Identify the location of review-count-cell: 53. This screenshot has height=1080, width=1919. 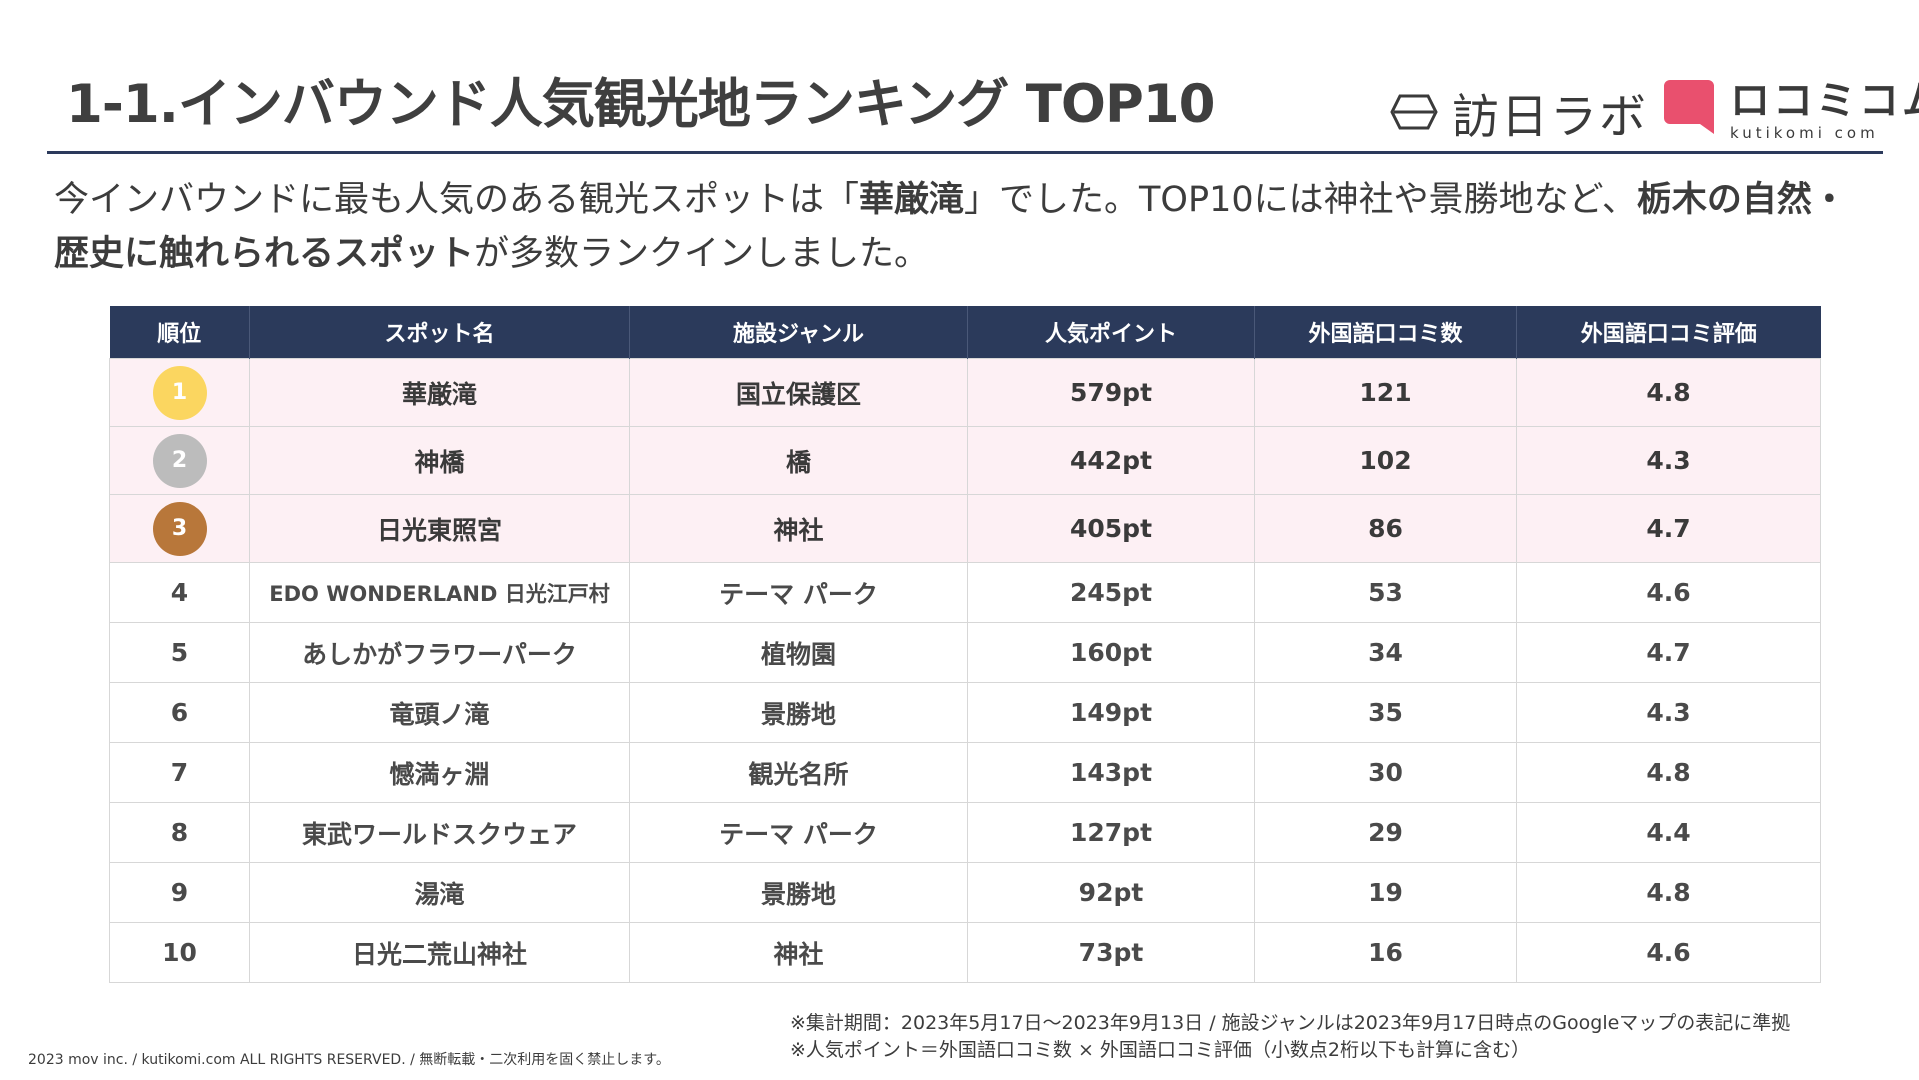
(1385, 592).